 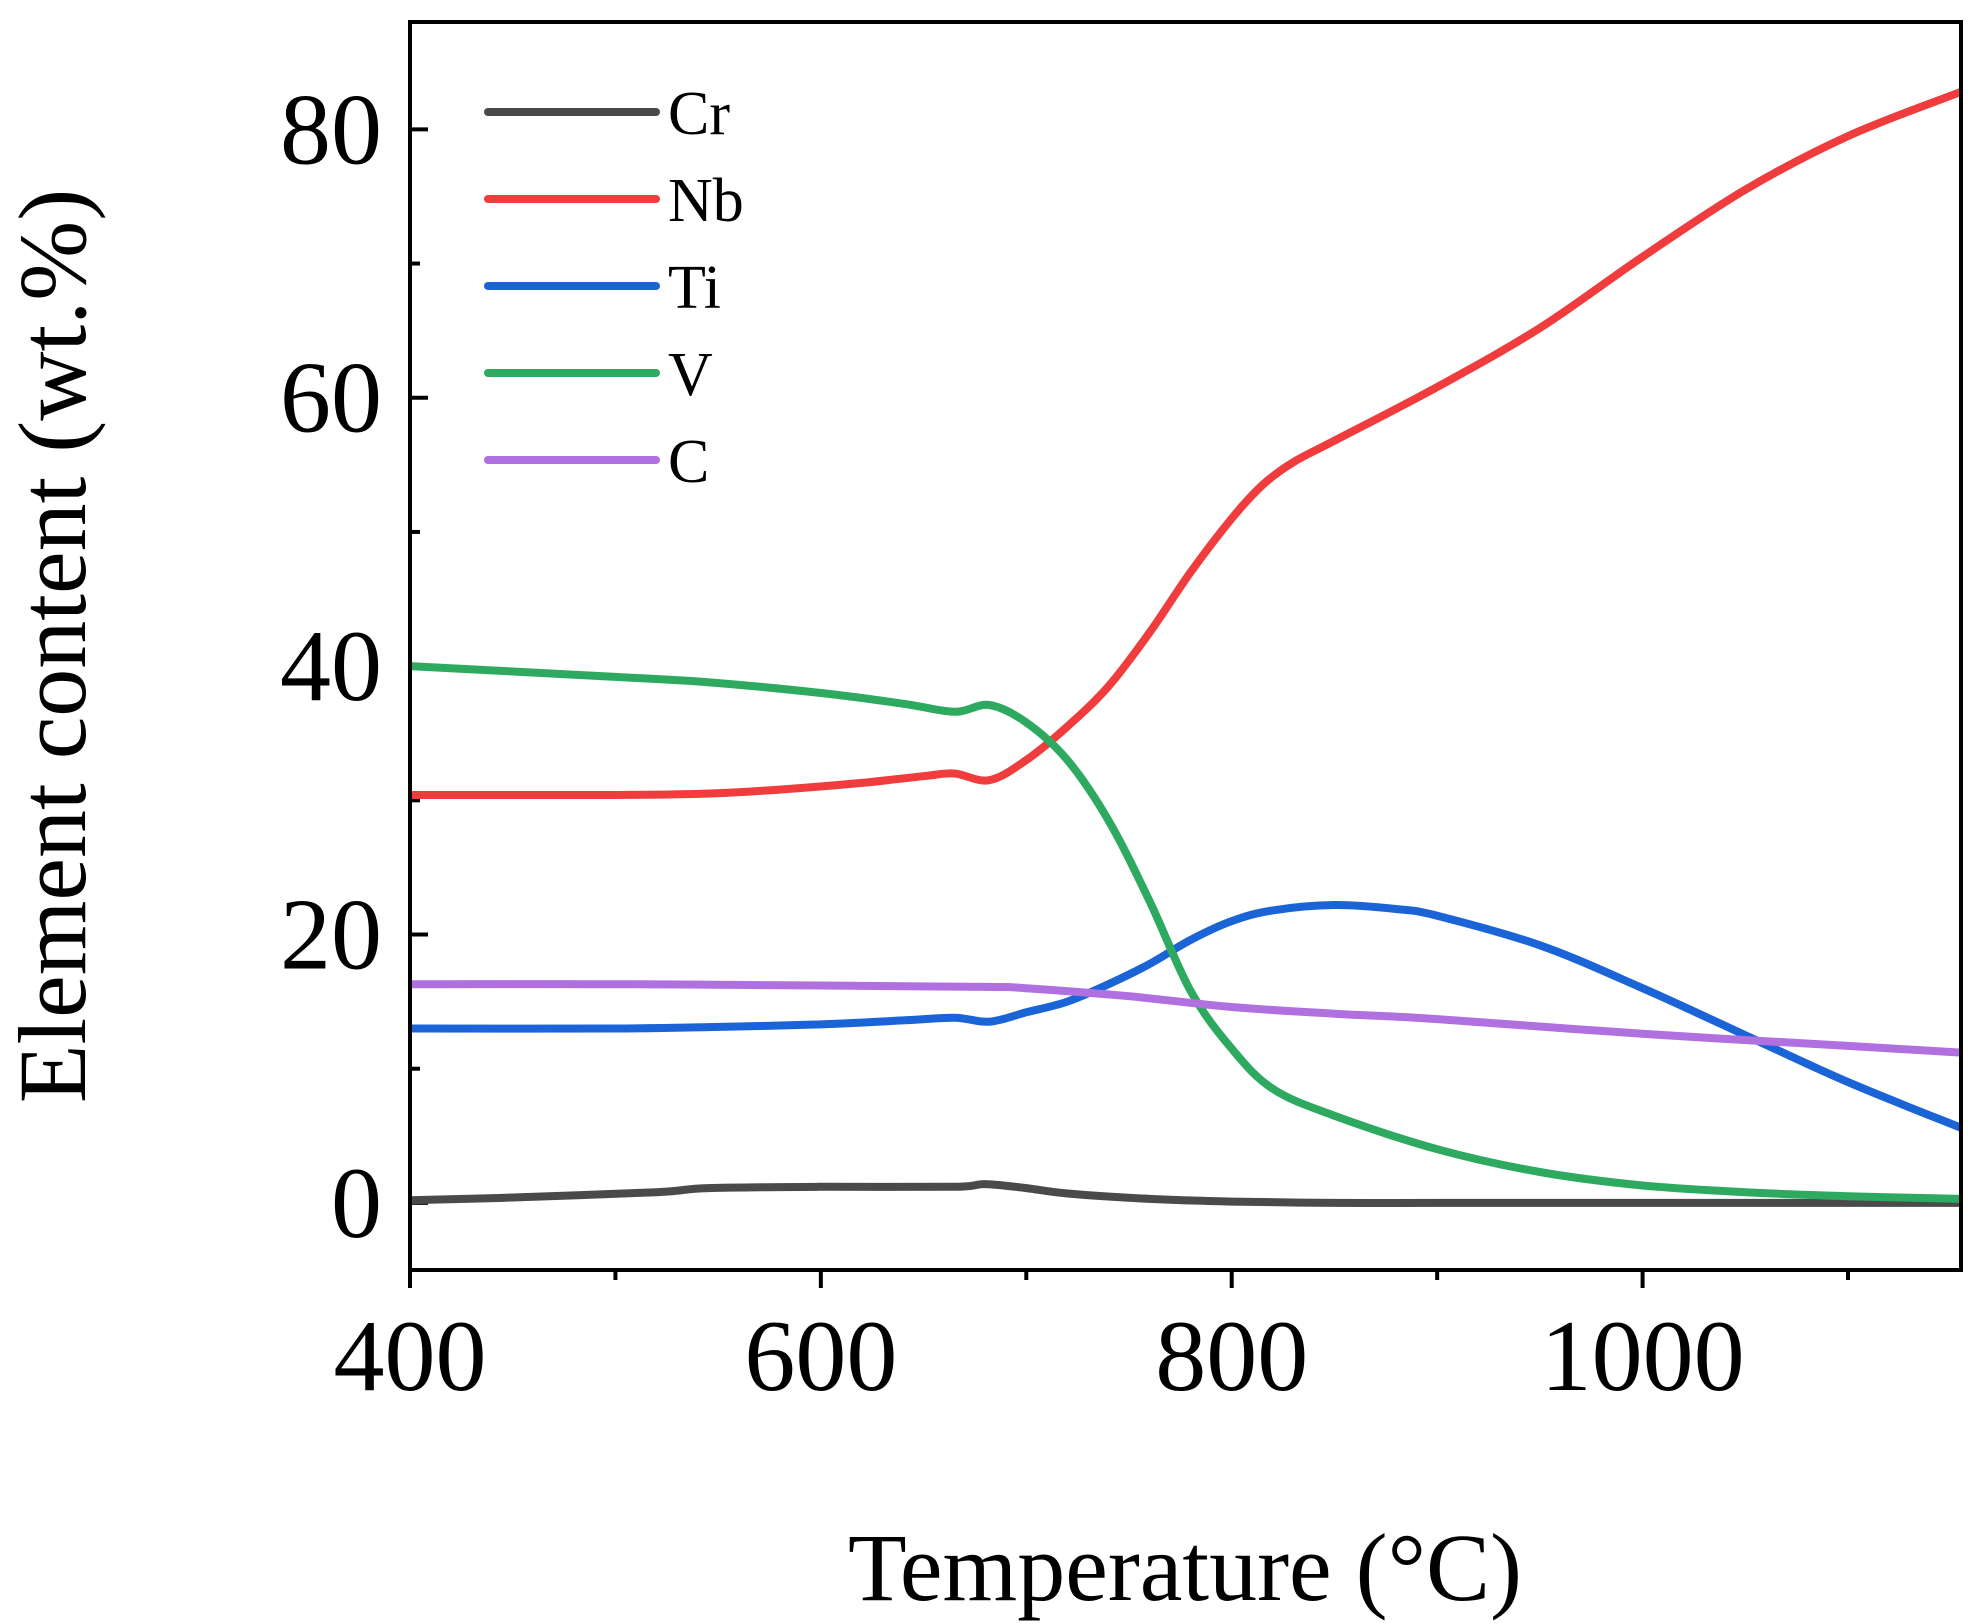 I want to click on x-axis-ticks: 400 600 800 1000, so click(x=1092, y=1341).